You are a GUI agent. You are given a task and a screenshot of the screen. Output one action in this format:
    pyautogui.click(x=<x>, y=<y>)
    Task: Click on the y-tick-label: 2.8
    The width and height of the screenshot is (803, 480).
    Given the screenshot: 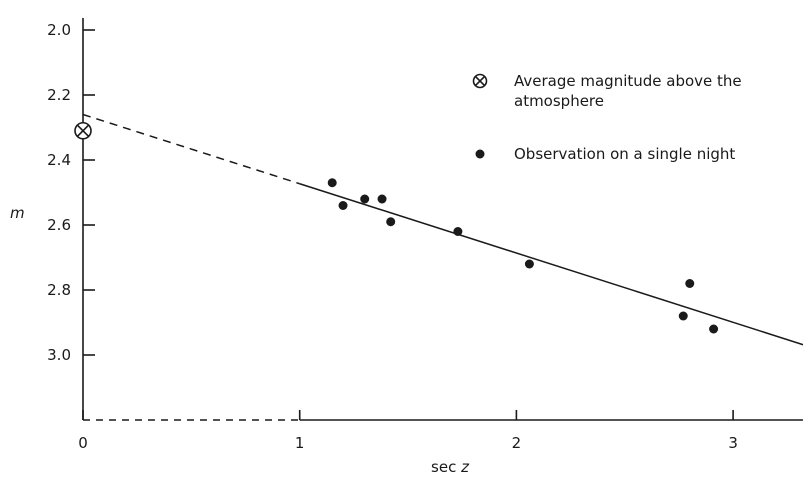 What is the action you would take?
    pyautogui.click(x=59, y=290)
    